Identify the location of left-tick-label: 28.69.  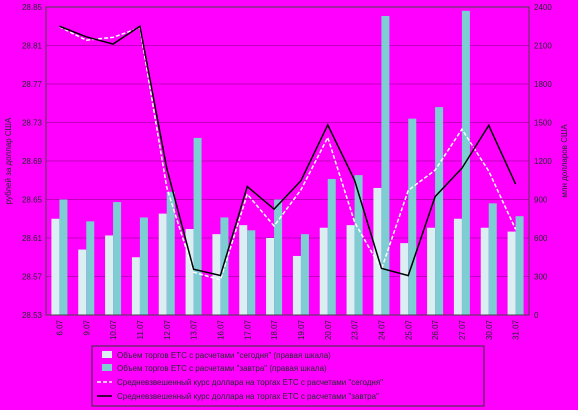
(32, 161).